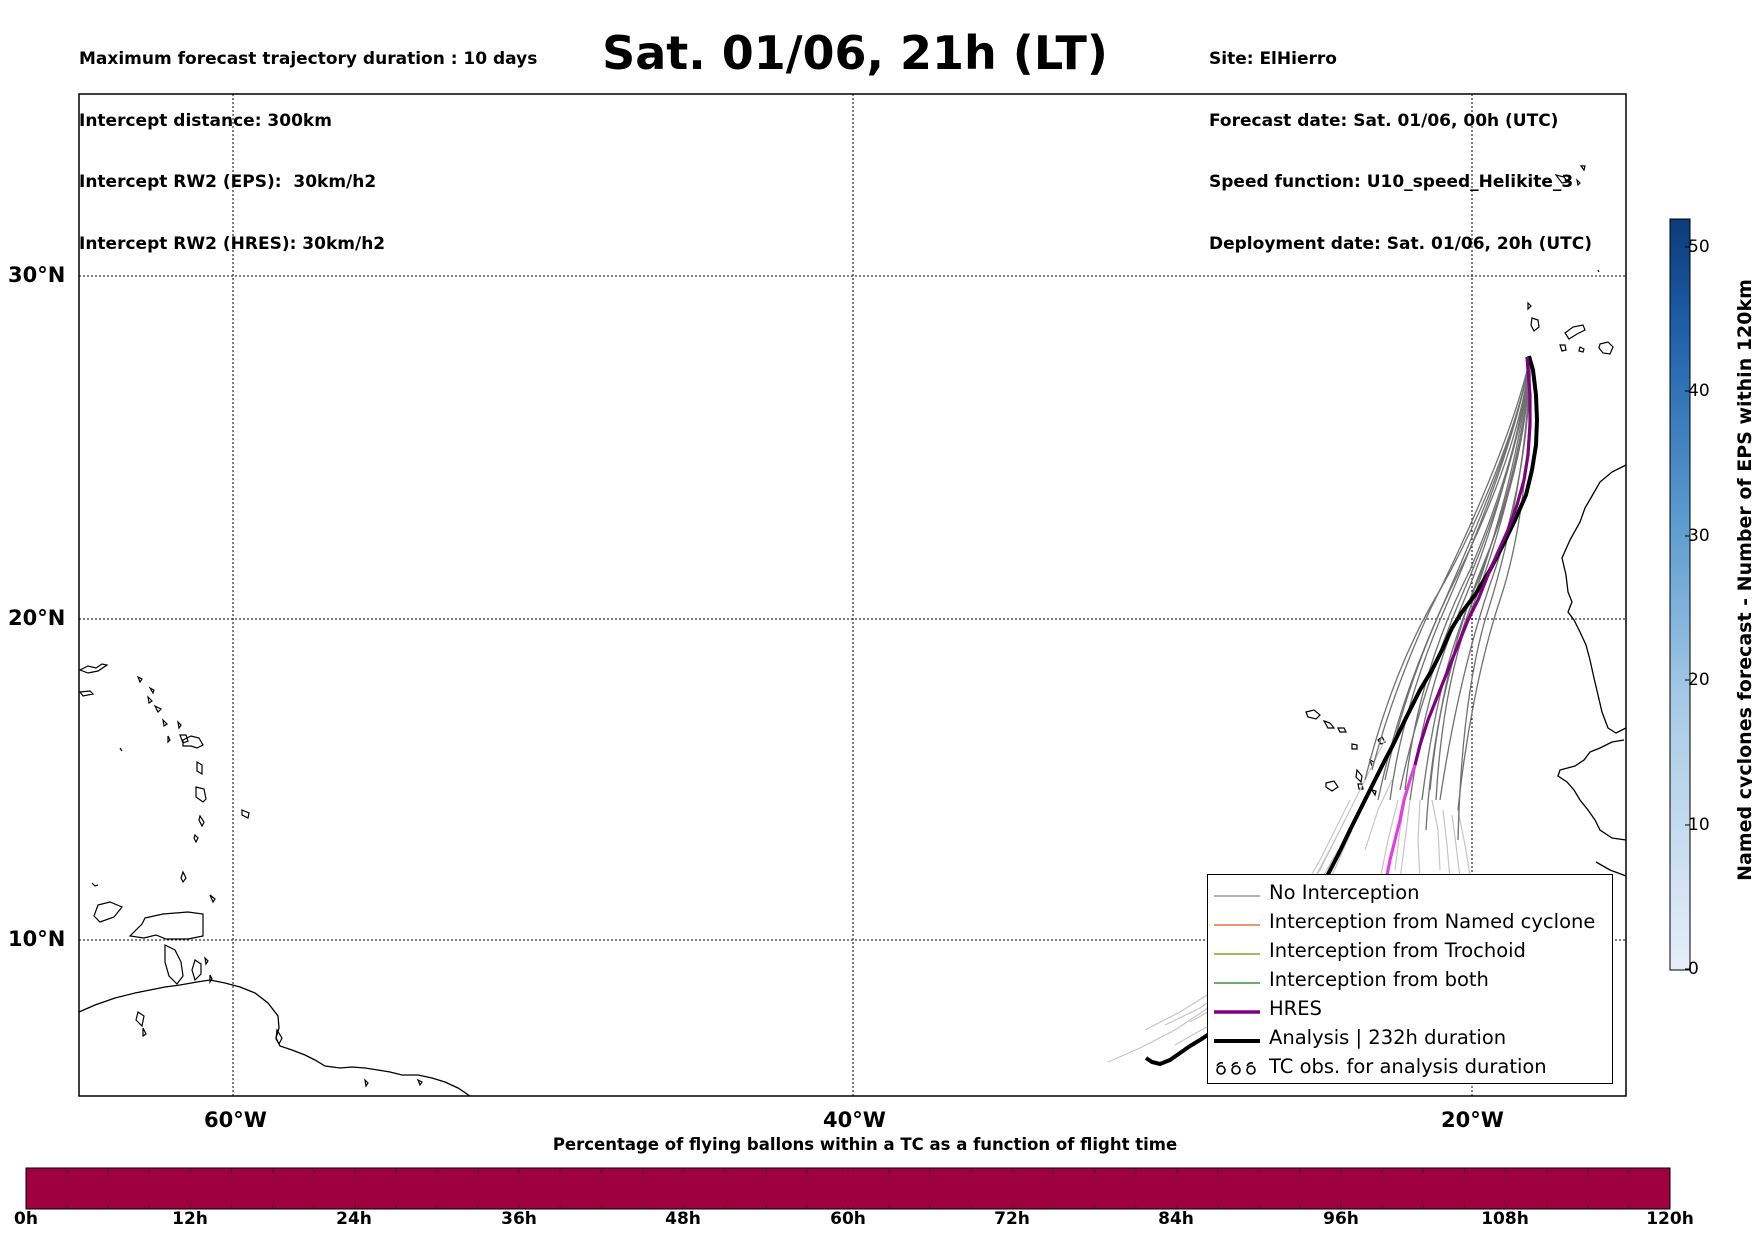 This screenshot has width=1752, height=1241. I want to click on info-line: Intercept RW2 (HRES): 30km/h2, so click(232, 243).